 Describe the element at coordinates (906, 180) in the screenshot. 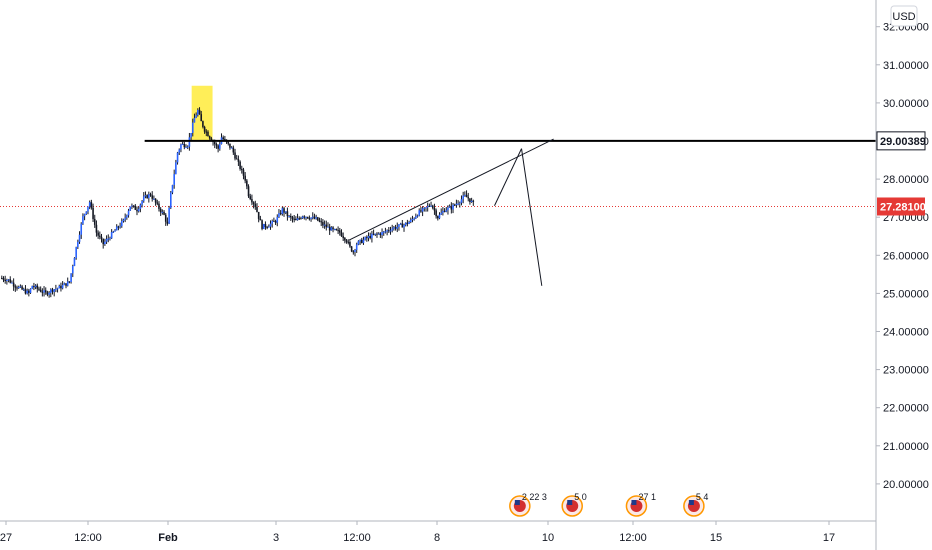

I see `price-axis-label: 28.00000` at that location.